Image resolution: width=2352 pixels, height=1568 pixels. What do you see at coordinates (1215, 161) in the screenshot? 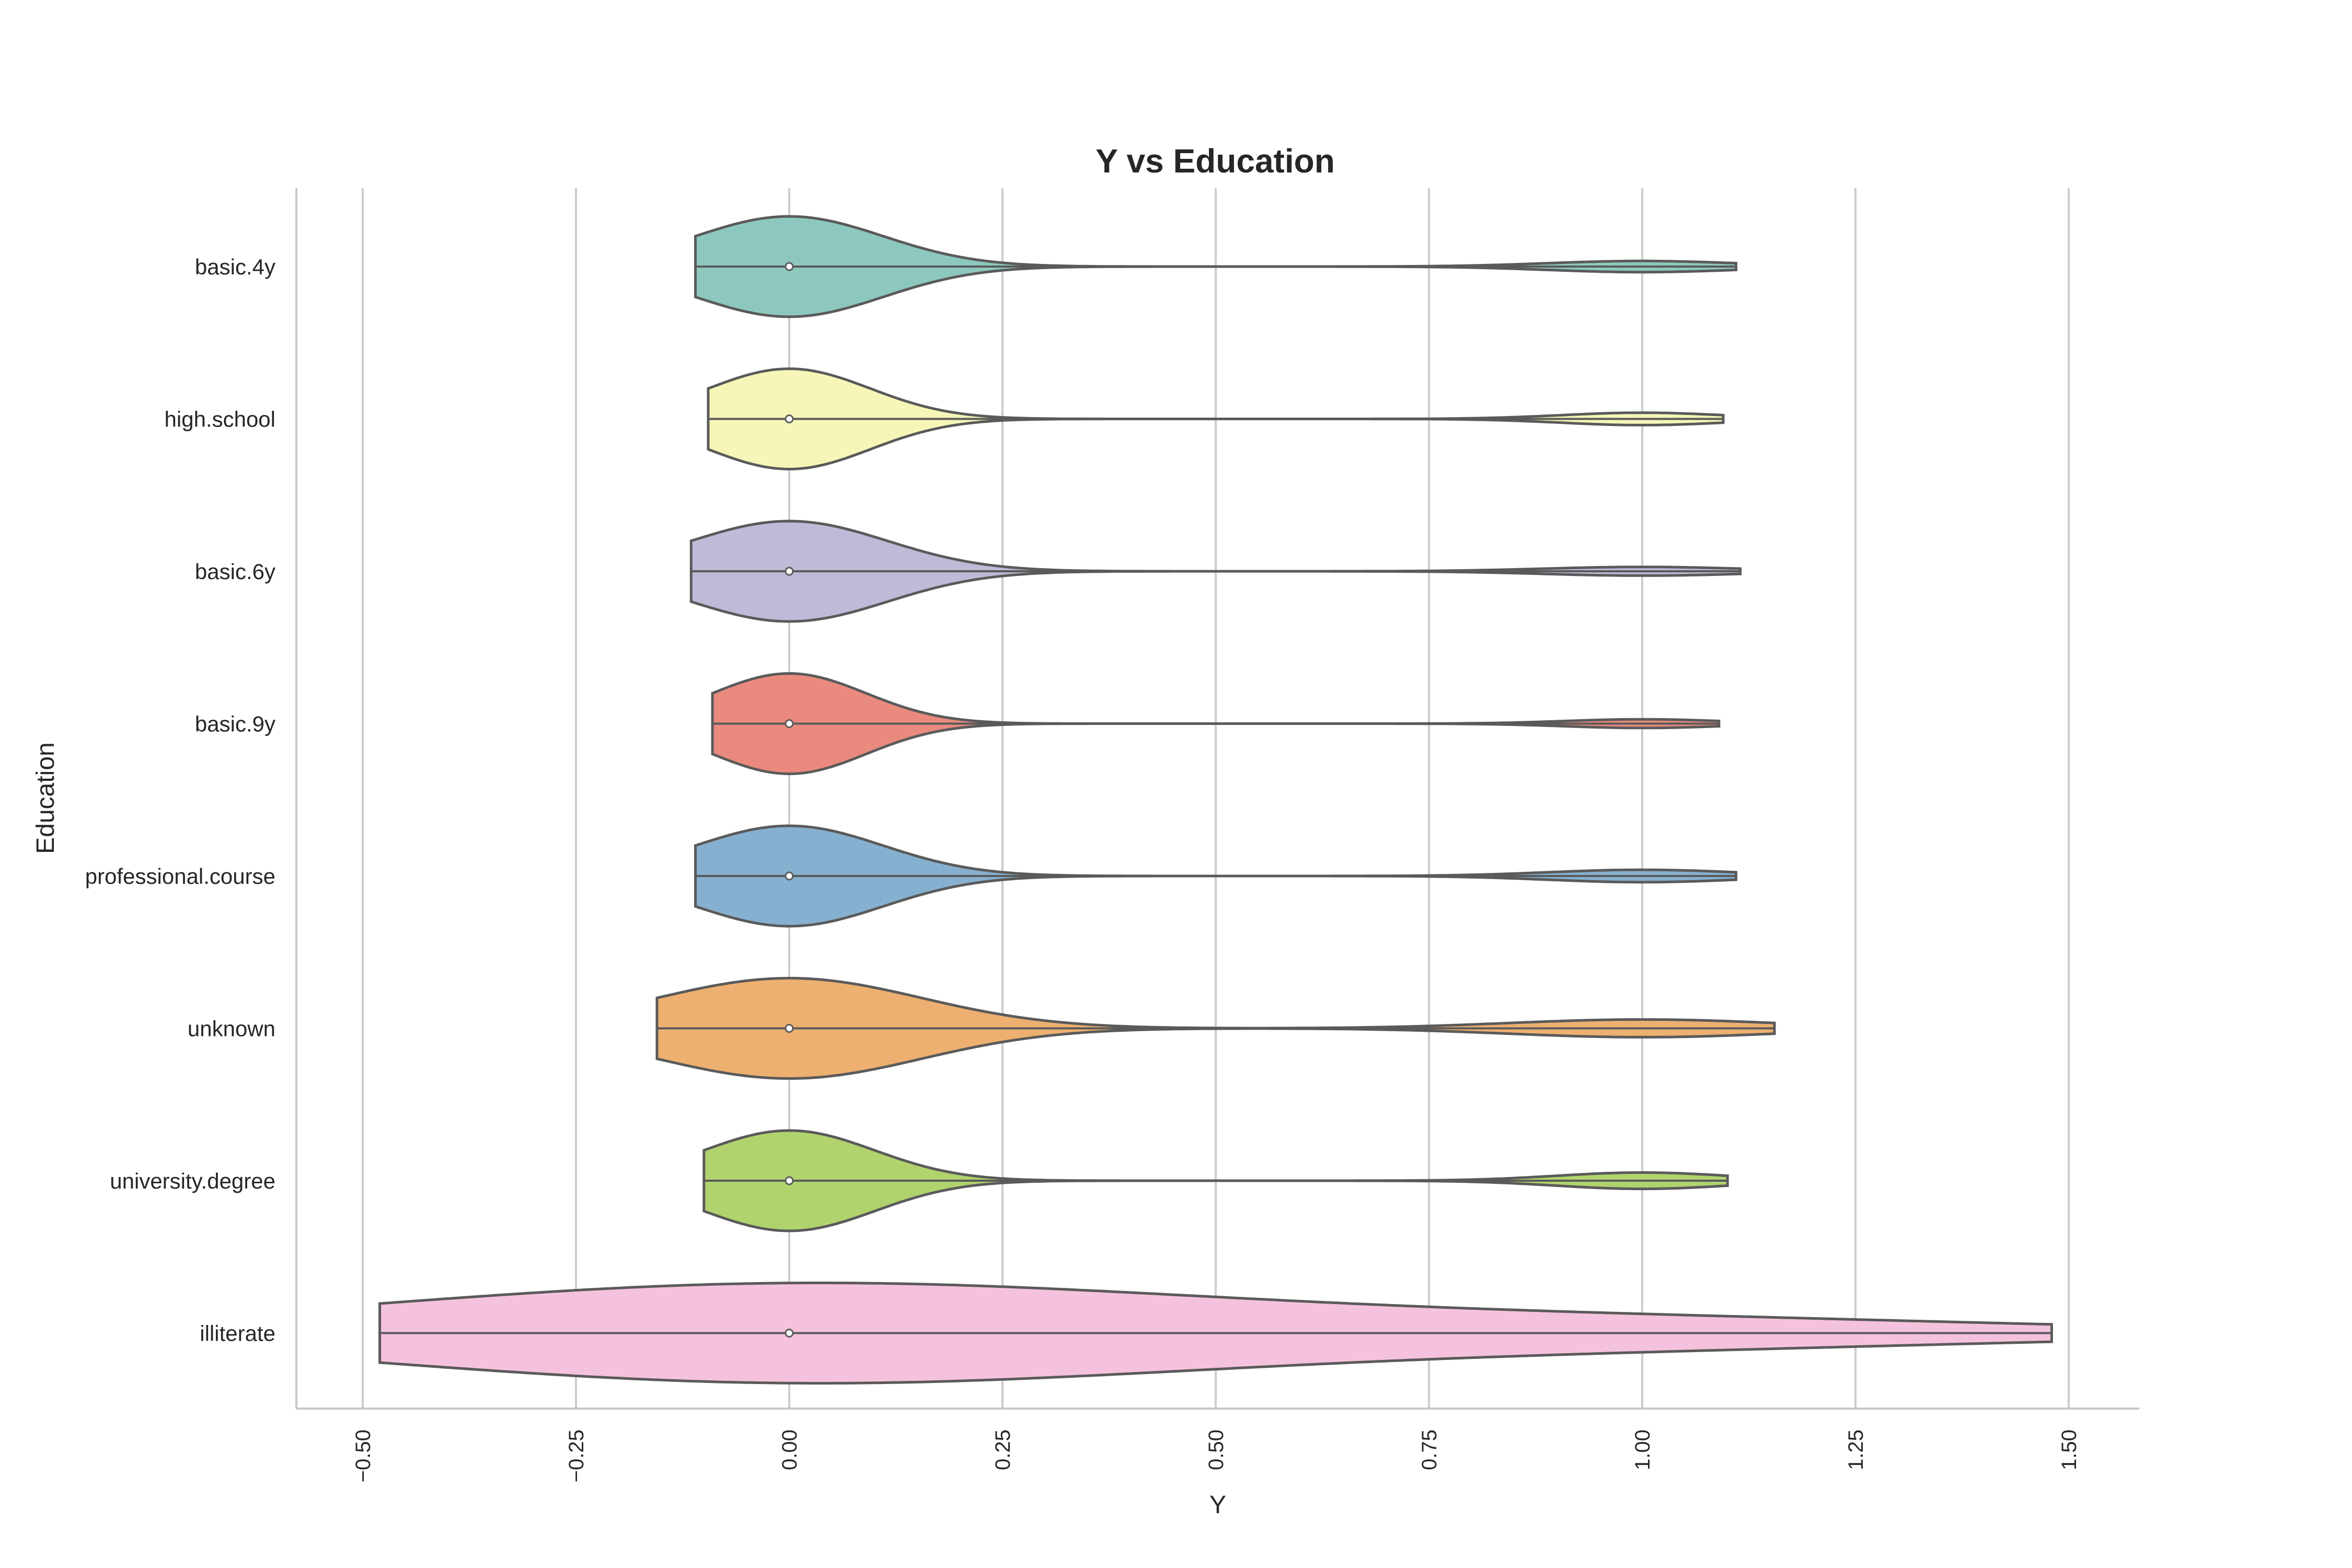
I see `chart-title: Y vs Education` at bounding box center [1215, 161].